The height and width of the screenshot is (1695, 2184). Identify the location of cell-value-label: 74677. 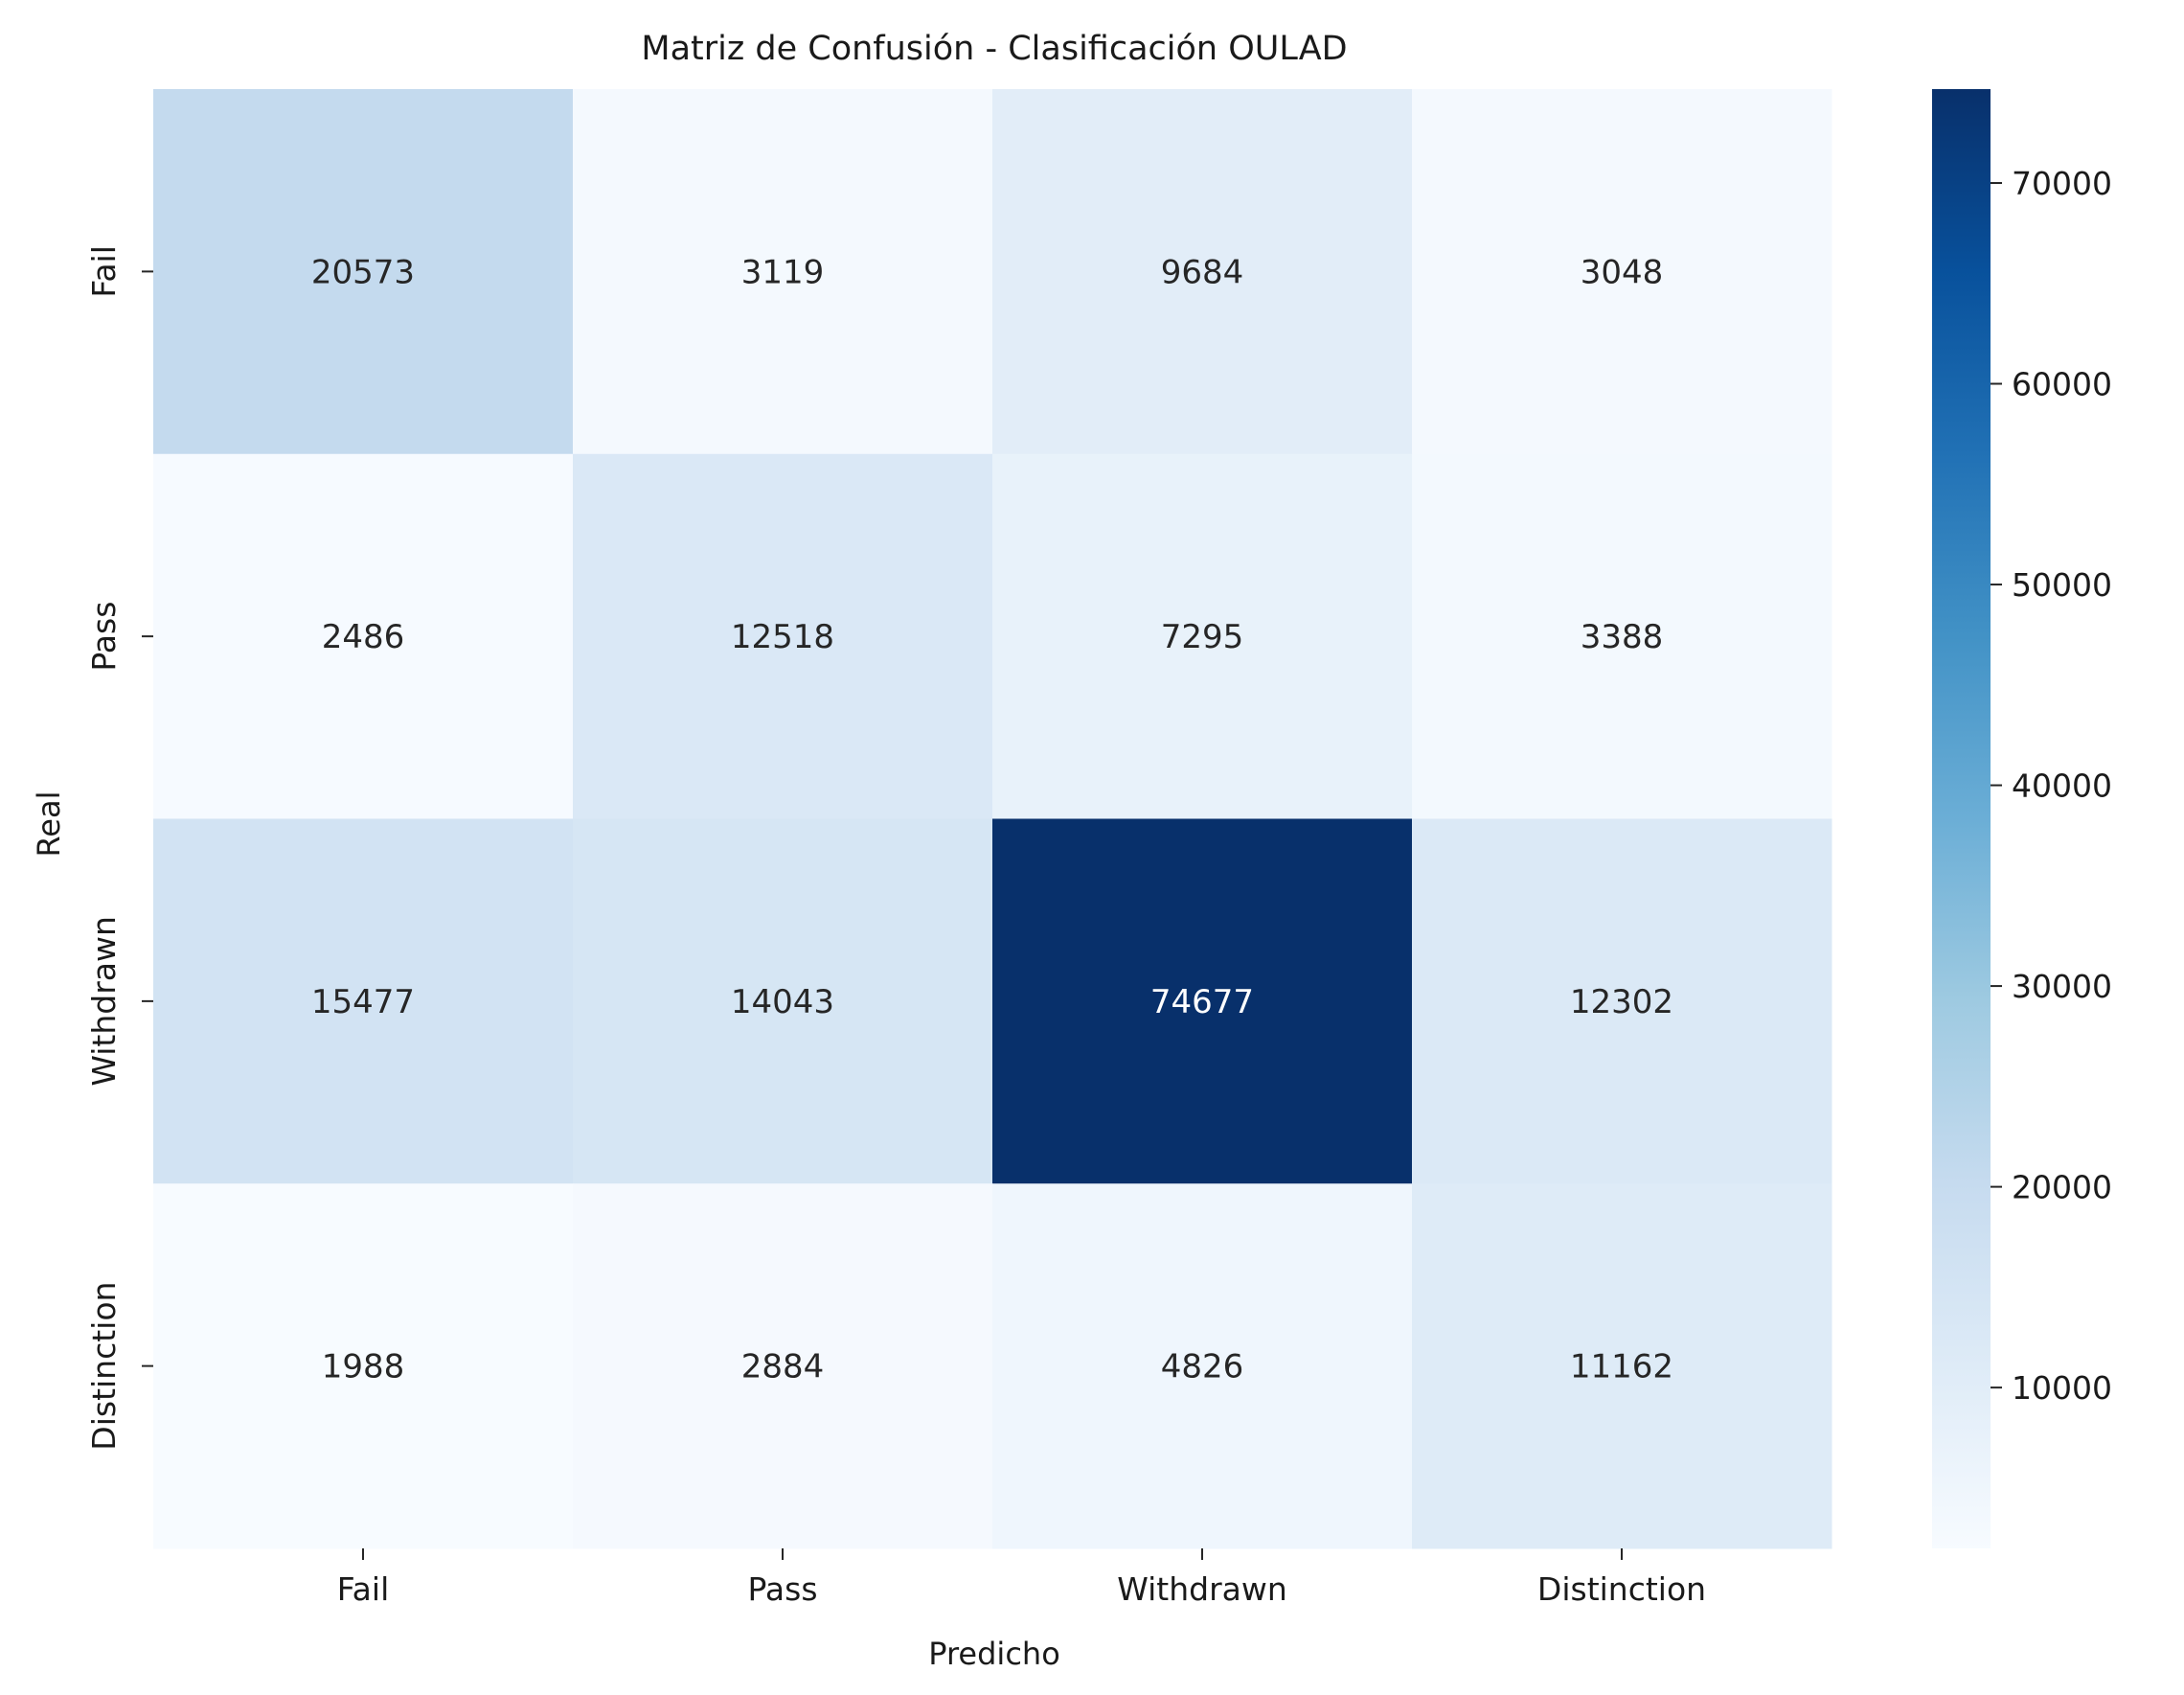
(1202, 1002).